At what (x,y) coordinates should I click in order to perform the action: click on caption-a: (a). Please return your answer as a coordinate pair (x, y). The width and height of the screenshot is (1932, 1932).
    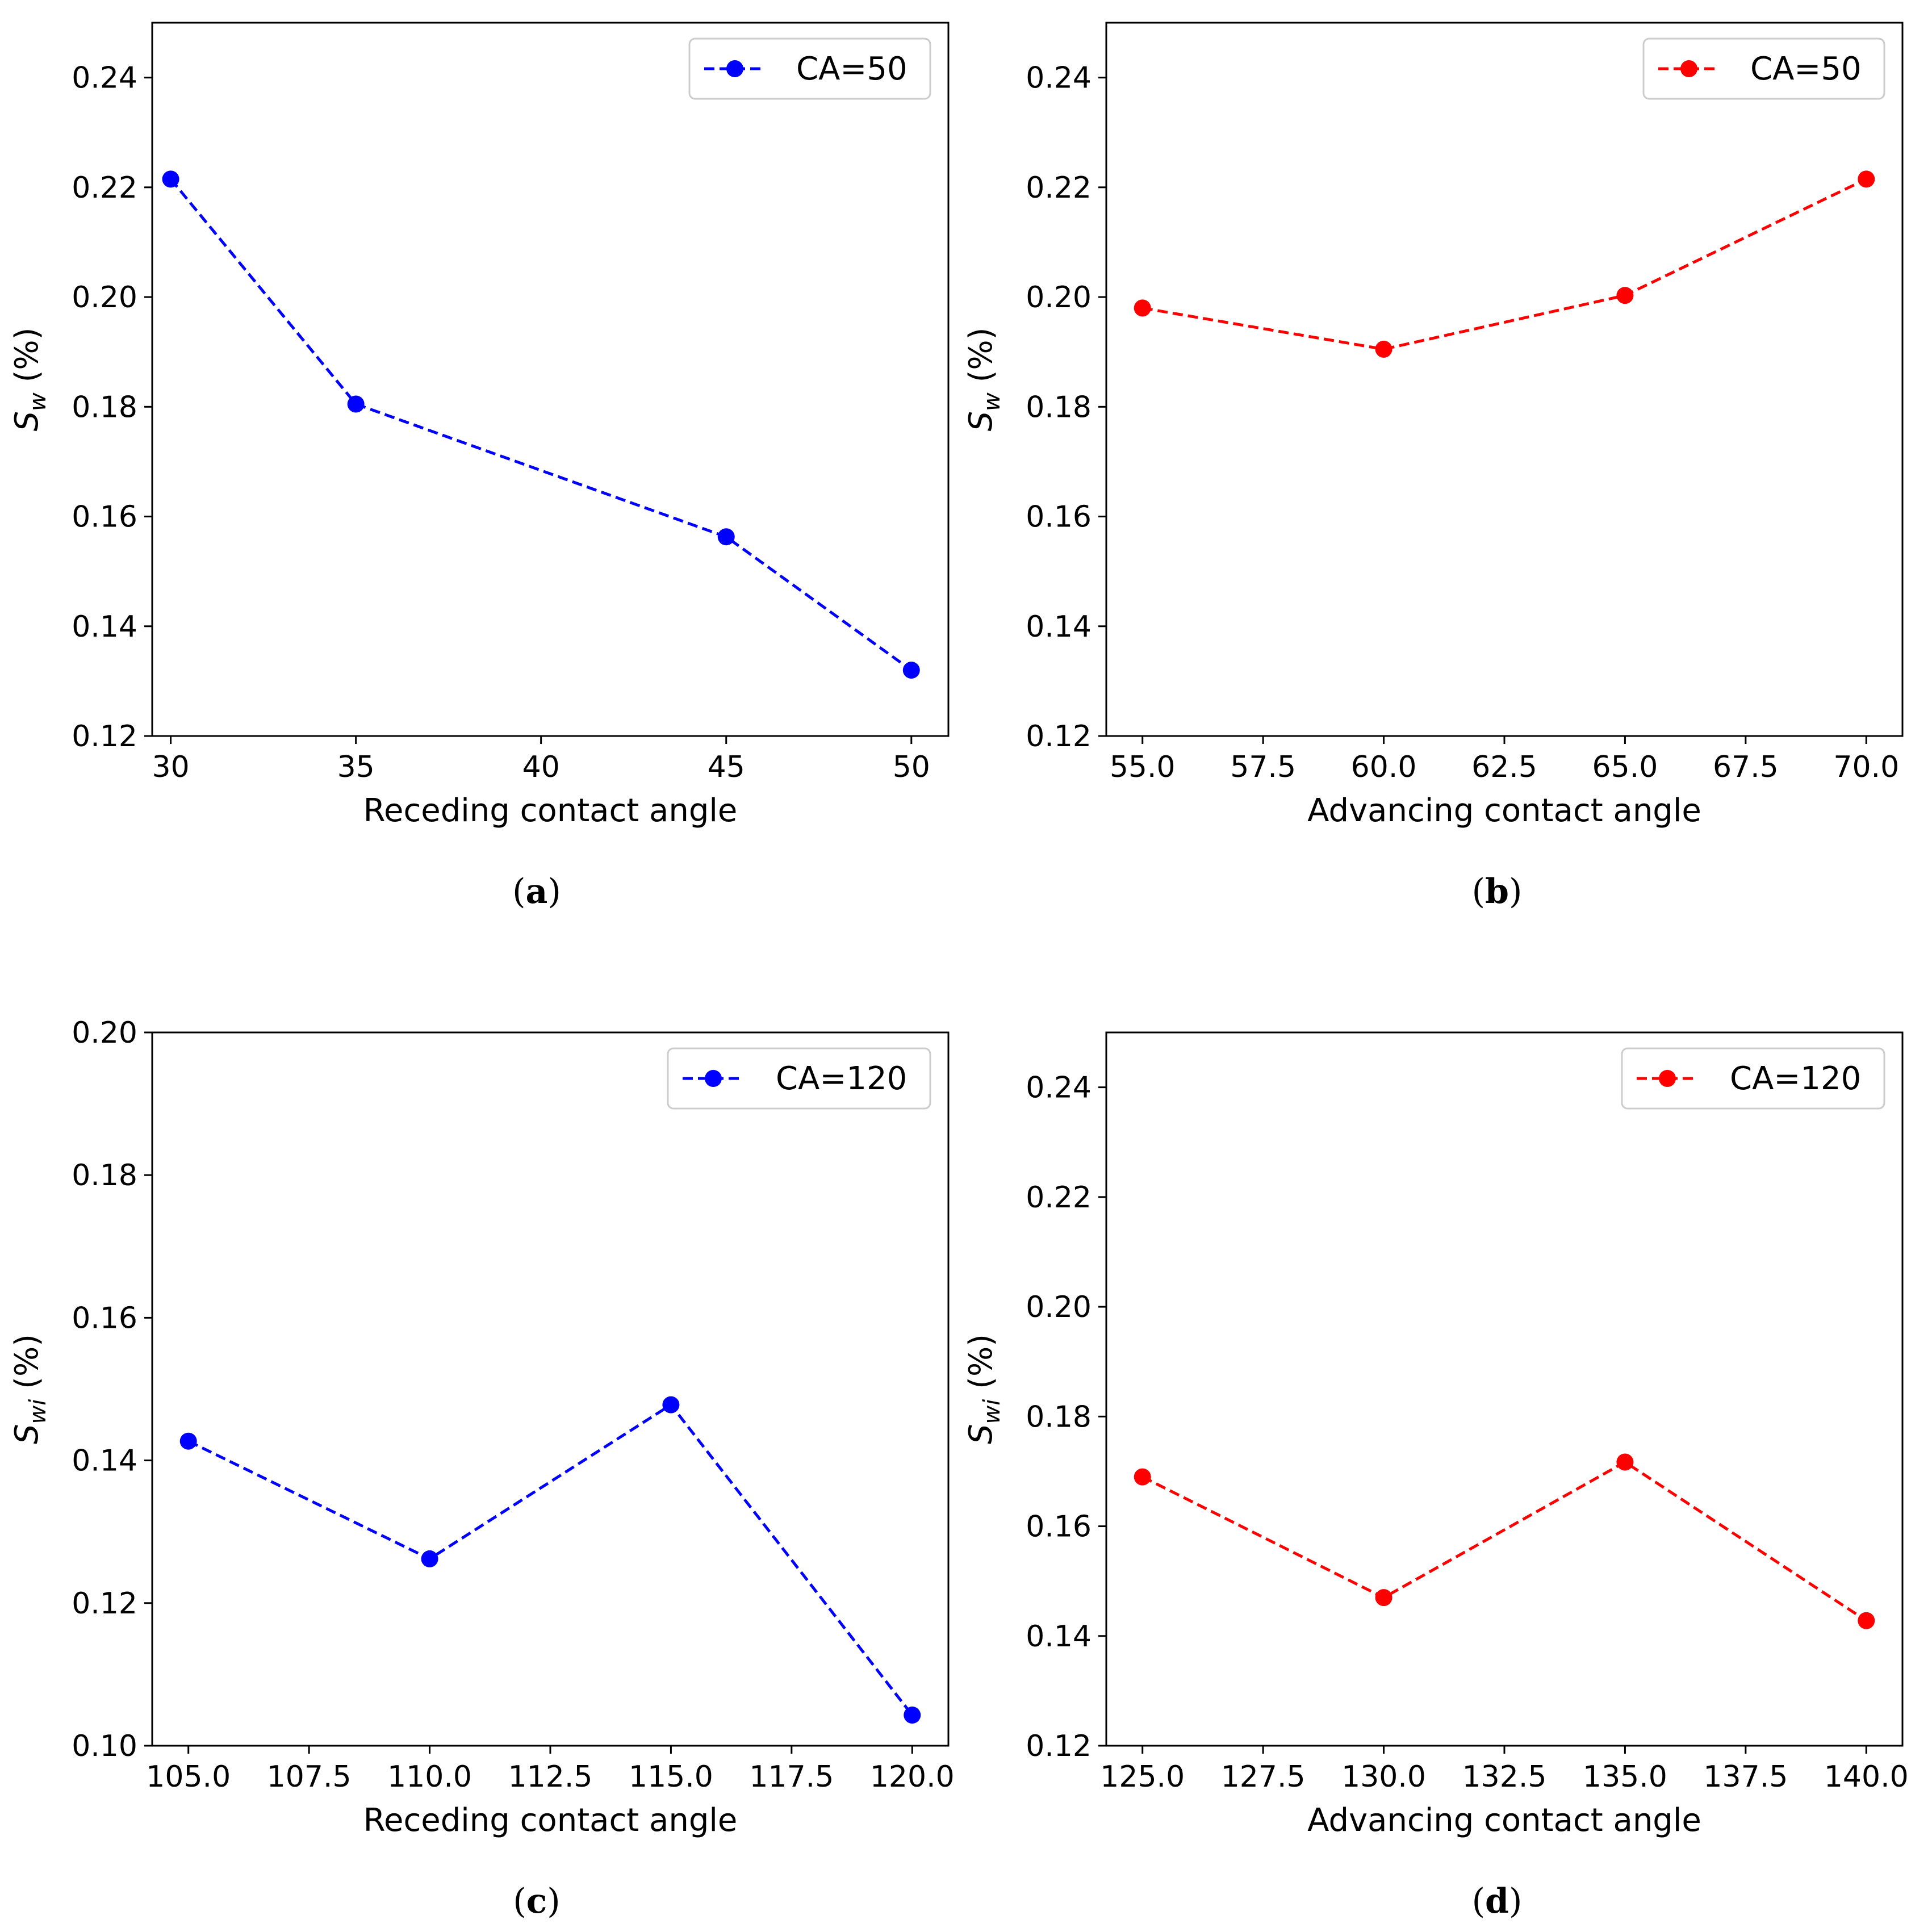
    Looking at the image, I should click on (536, 891).